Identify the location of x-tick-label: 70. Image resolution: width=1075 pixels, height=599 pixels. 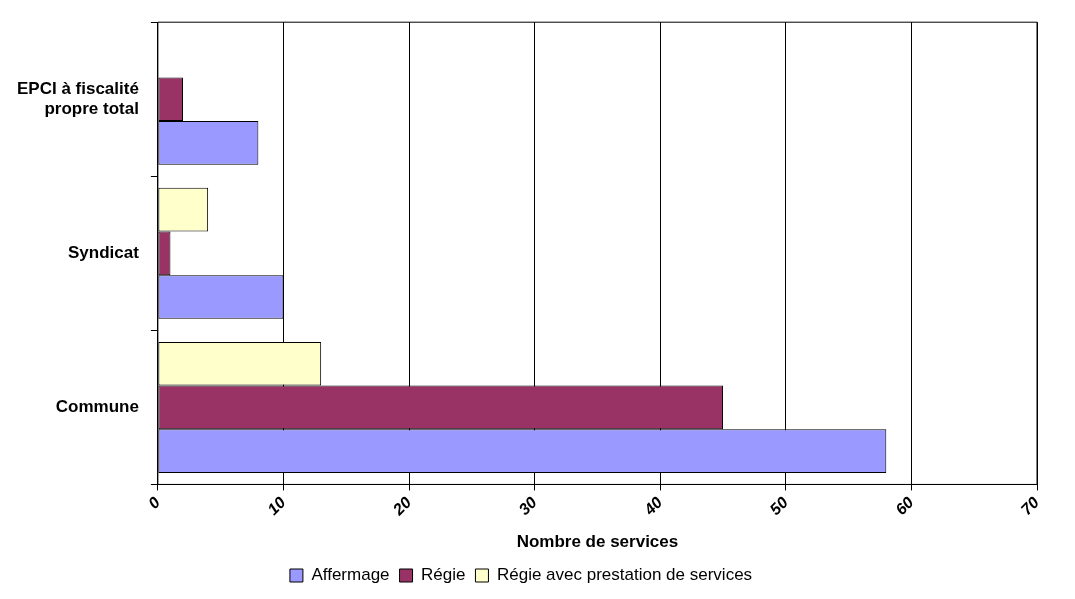
(1030, 506).